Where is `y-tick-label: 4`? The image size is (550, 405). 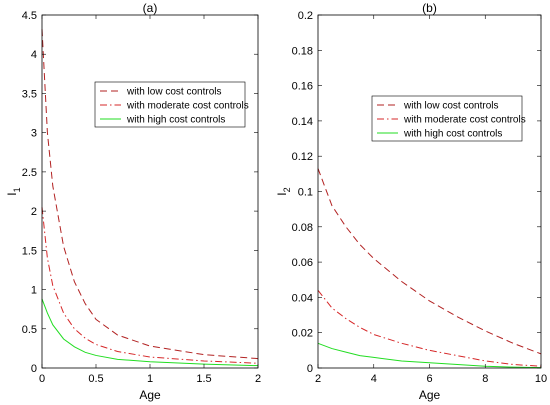
y-tick-label: 4 is located at coordinates (34, 55).